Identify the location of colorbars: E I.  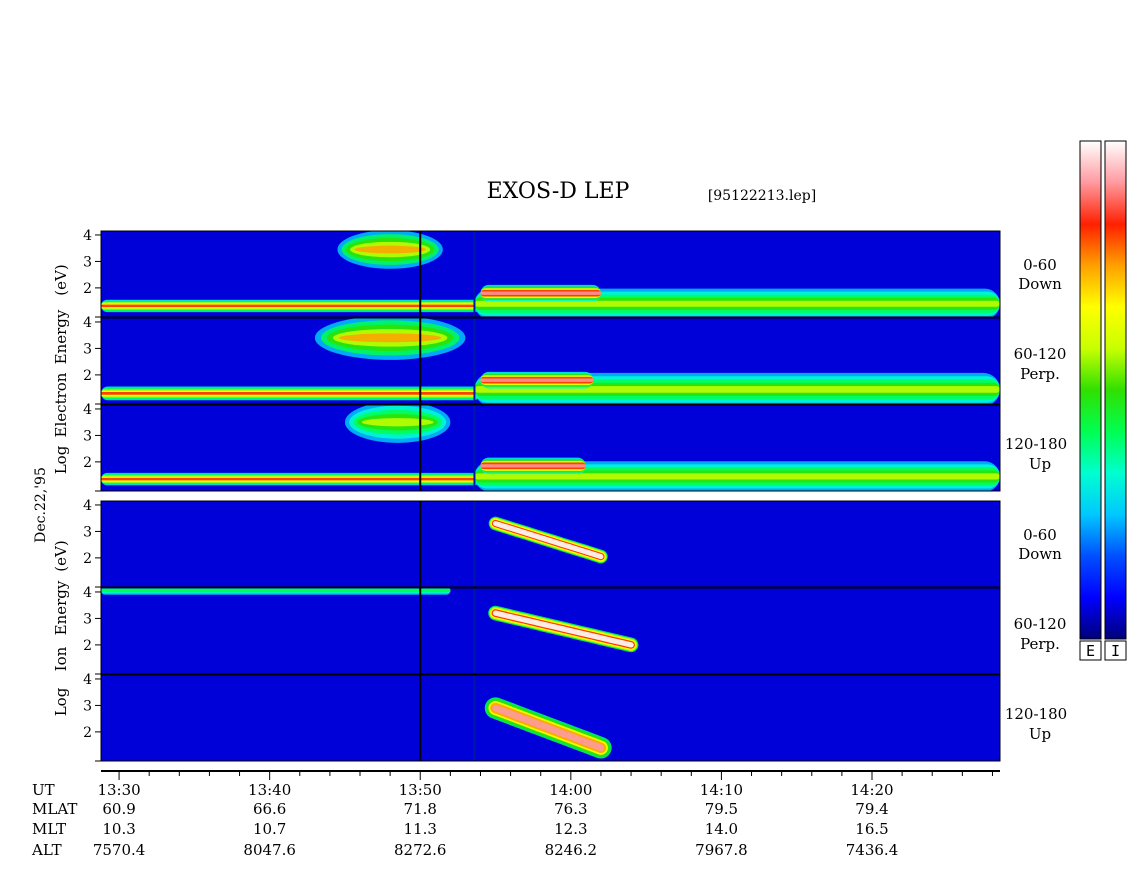
(1103, 400).